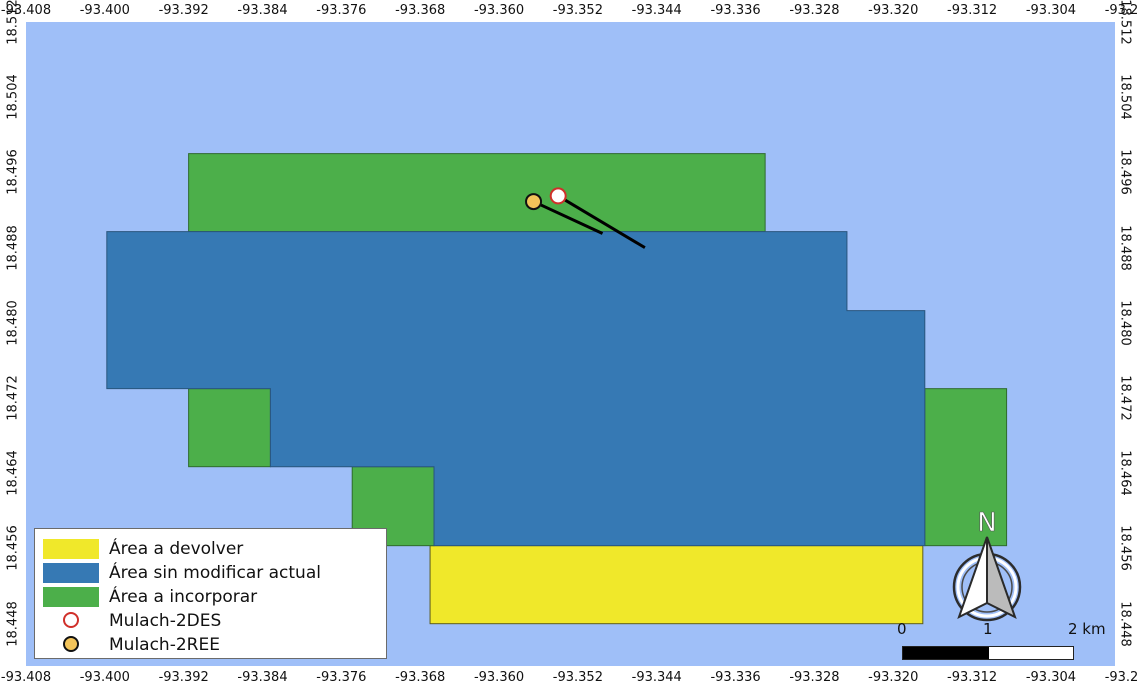 The width and height of the screenshot is (1137, 689). I want to click on legend-label: Área sin modificar actual, so click(215, 573).